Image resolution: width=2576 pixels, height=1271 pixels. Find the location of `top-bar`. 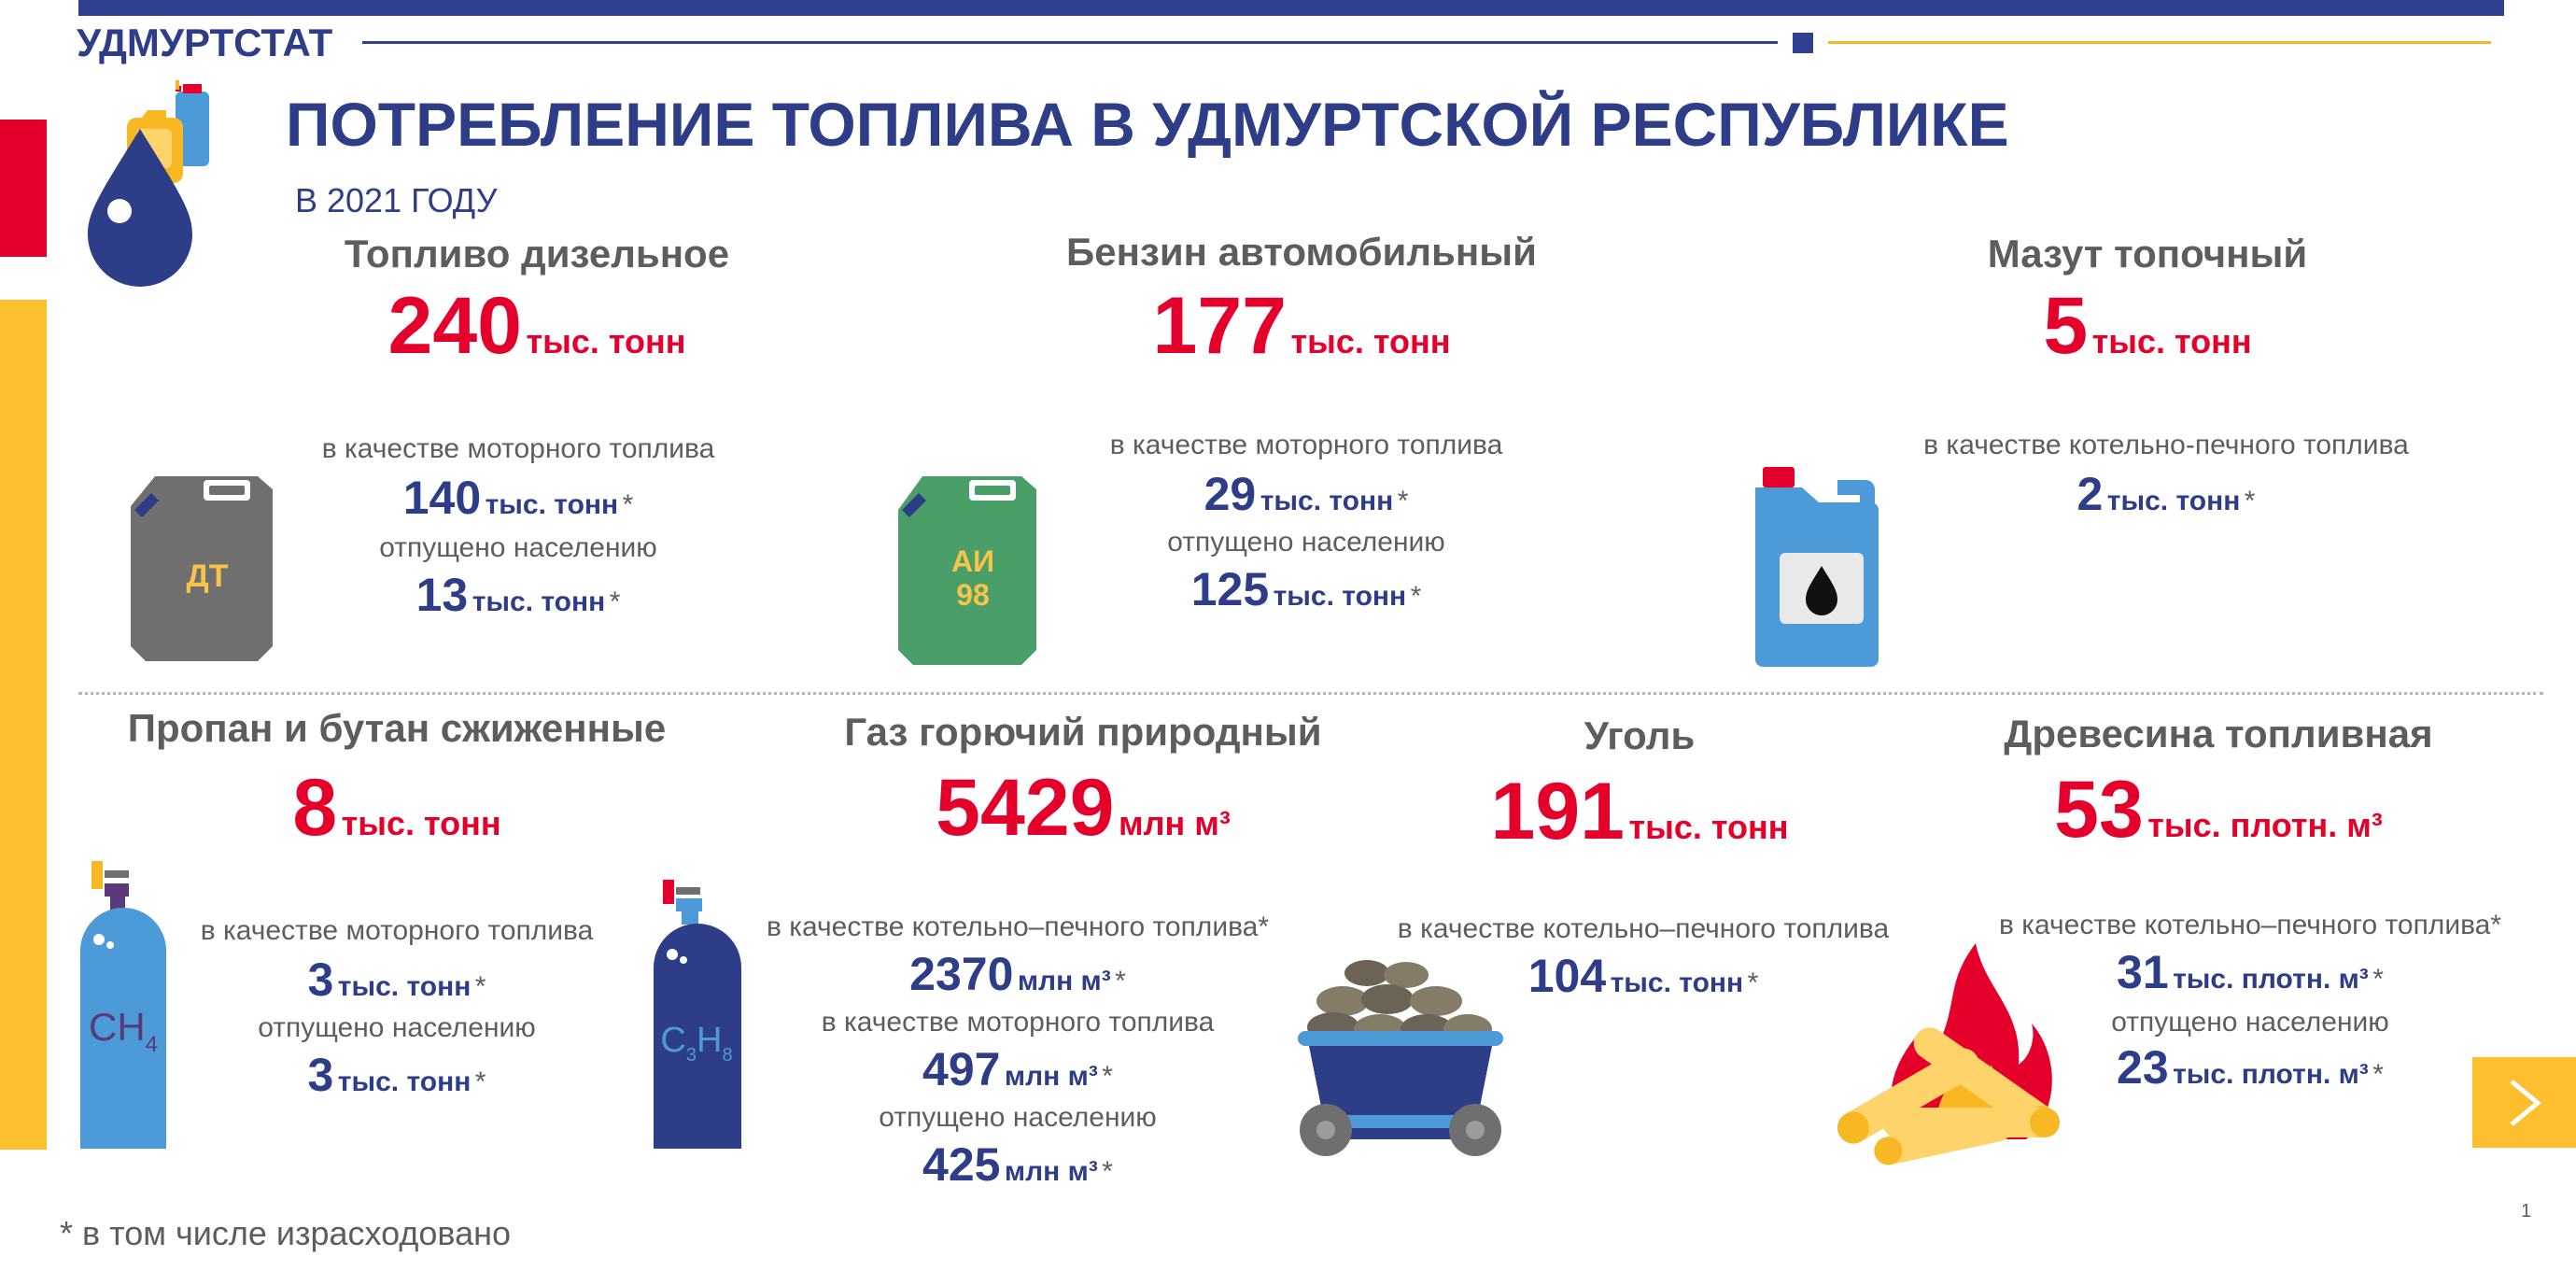

top-bar is located at coordinates (1291, 8).